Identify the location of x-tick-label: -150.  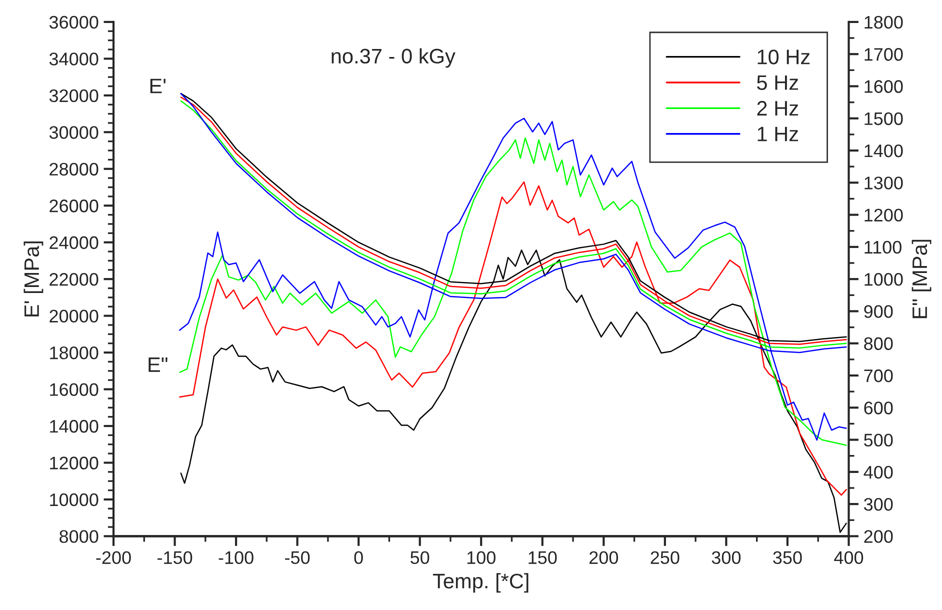
(175, 557).